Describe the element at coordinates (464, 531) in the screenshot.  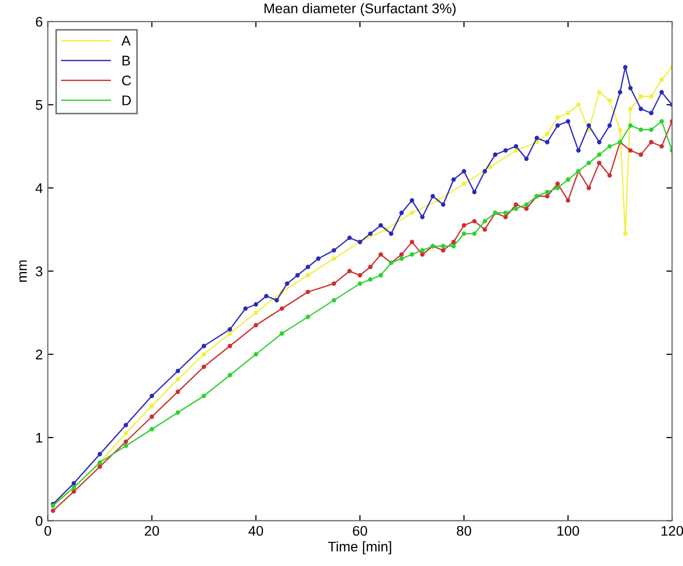
I see `x-tick-label: 80` at that location.